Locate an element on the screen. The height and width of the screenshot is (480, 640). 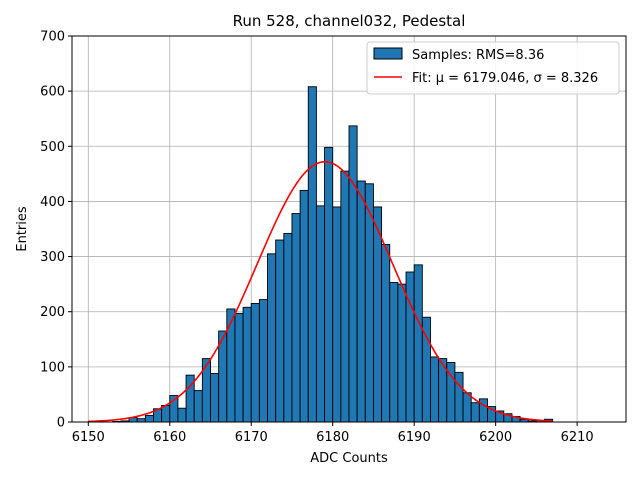
y-tick-label: 600 is located at coordinates (52, 92).